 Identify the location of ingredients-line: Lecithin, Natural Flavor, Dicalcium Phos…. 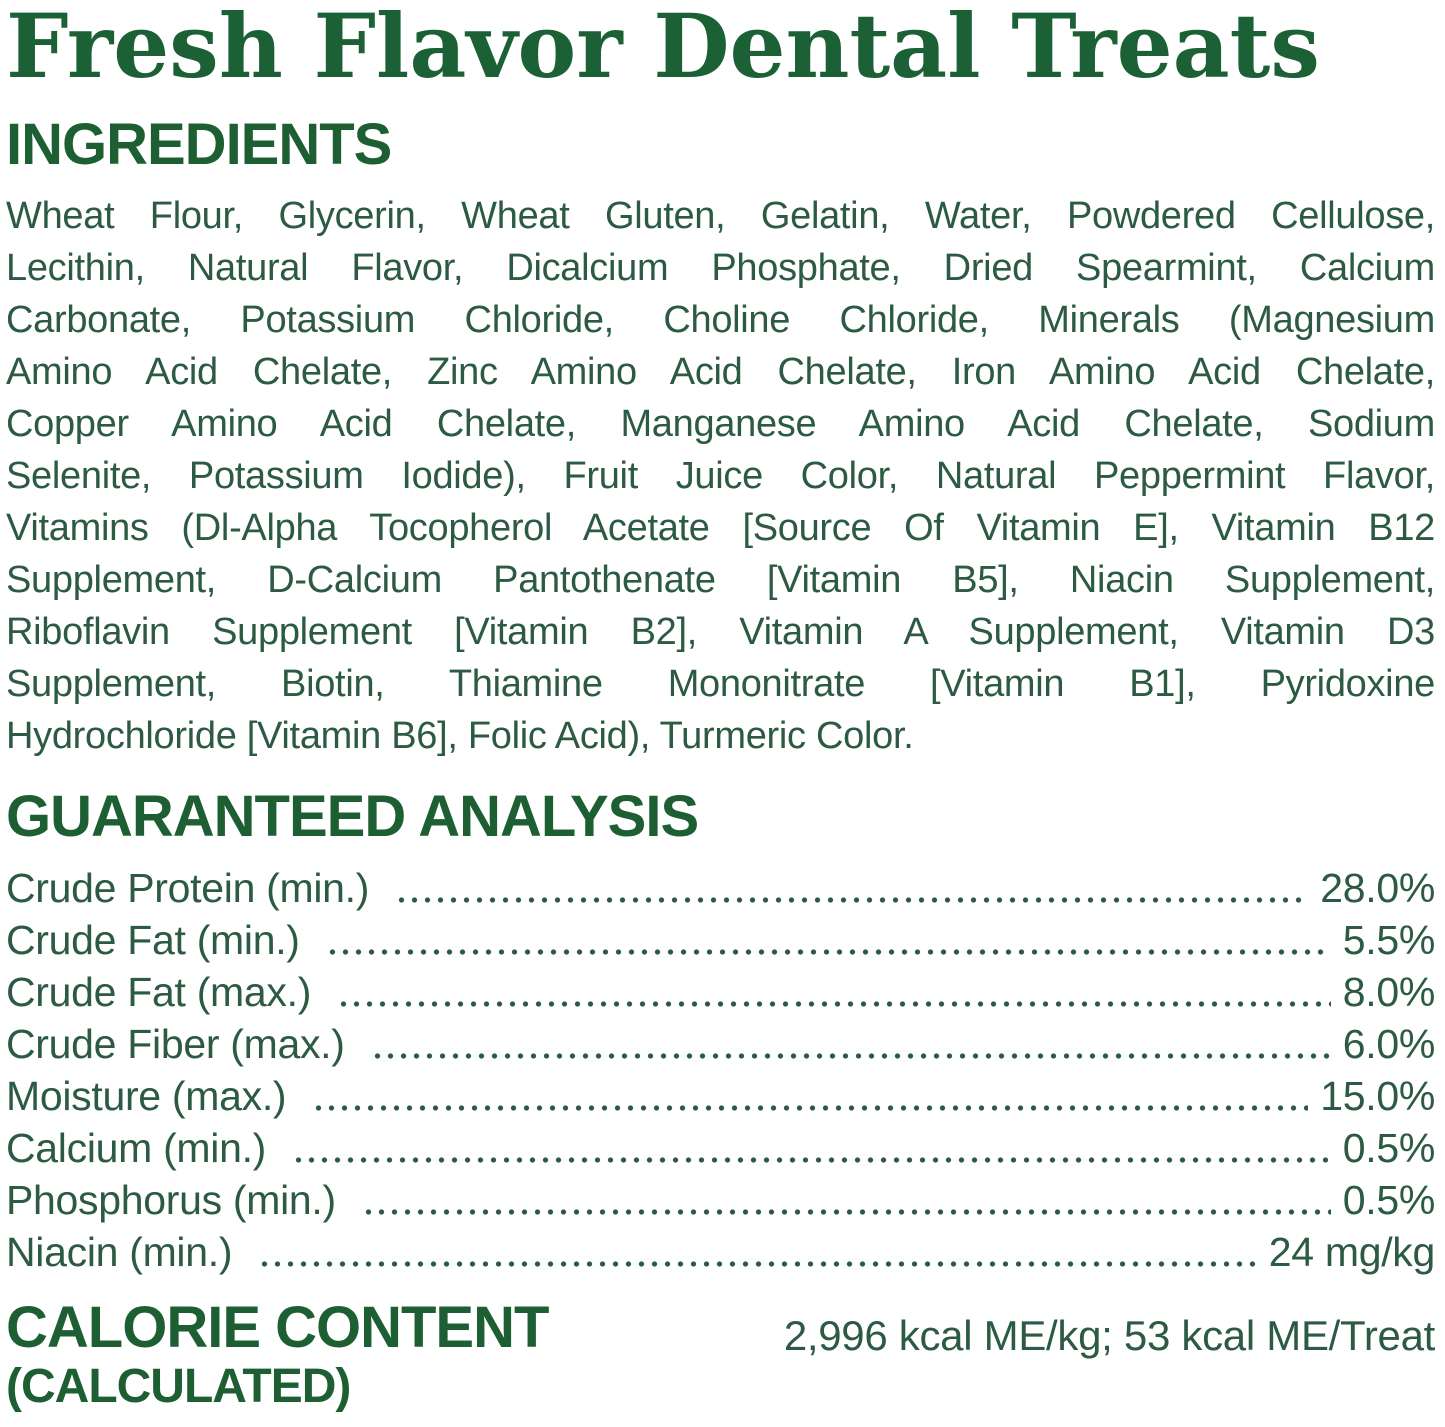
(720, 268).